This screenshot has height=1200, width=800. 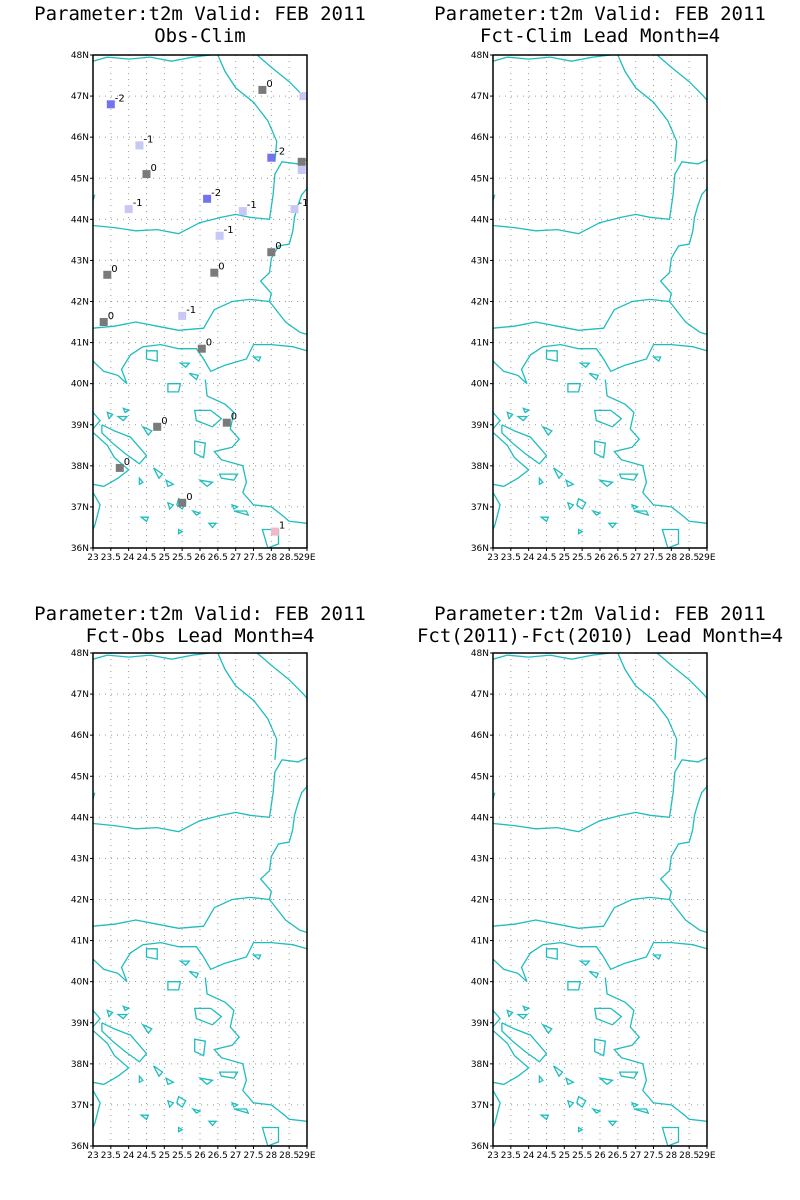 What do you see at coordinates (200, 36) in the screenshot?
I see `panel-subtitle: Obs-Clim` at bounding box center [200, 36].